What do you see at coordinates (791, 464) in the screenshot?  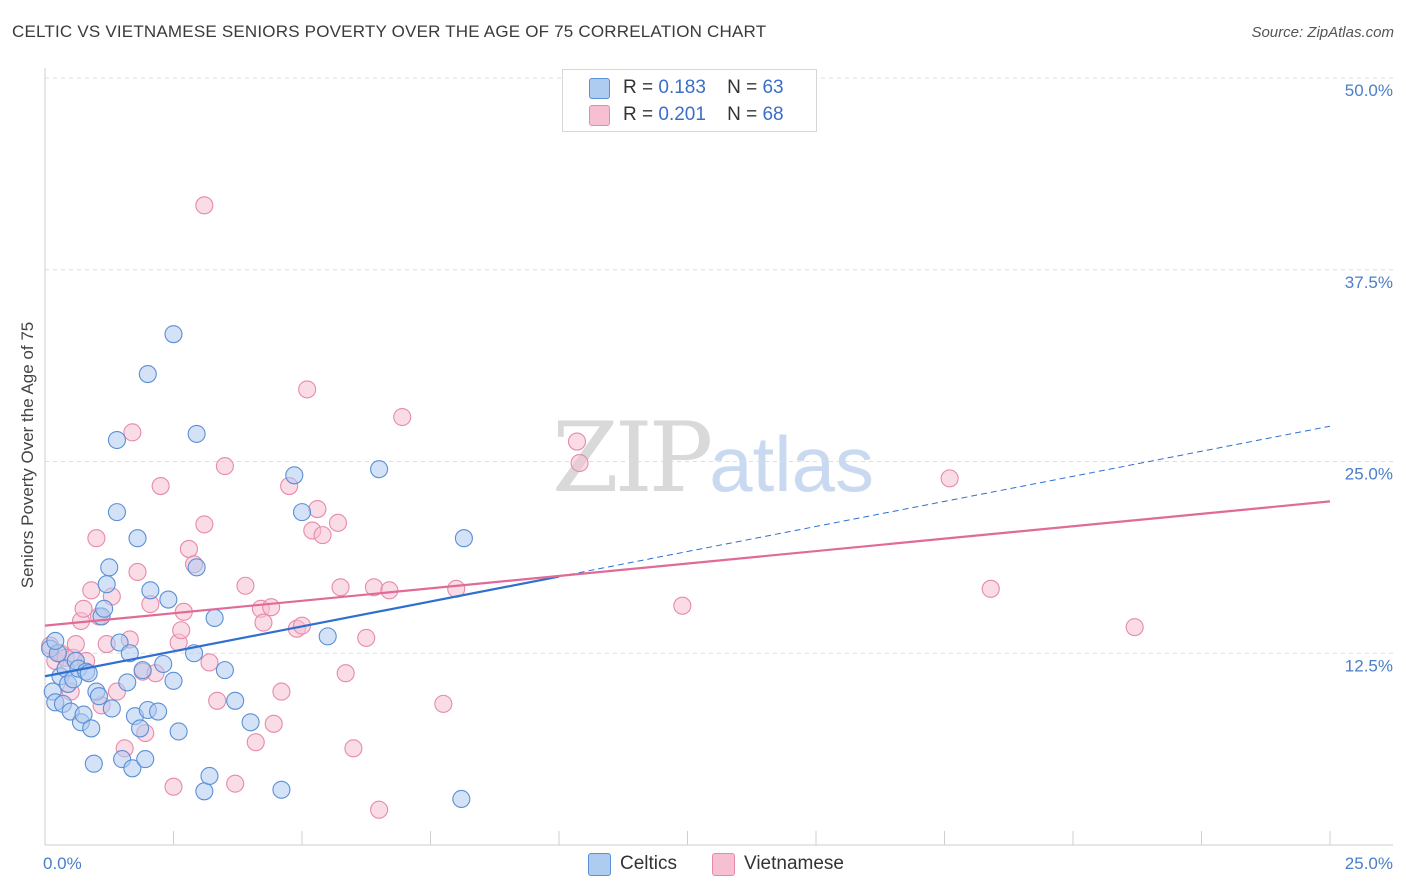 I see `watermark-atlas: atlas` at bounding box center [791, 464].